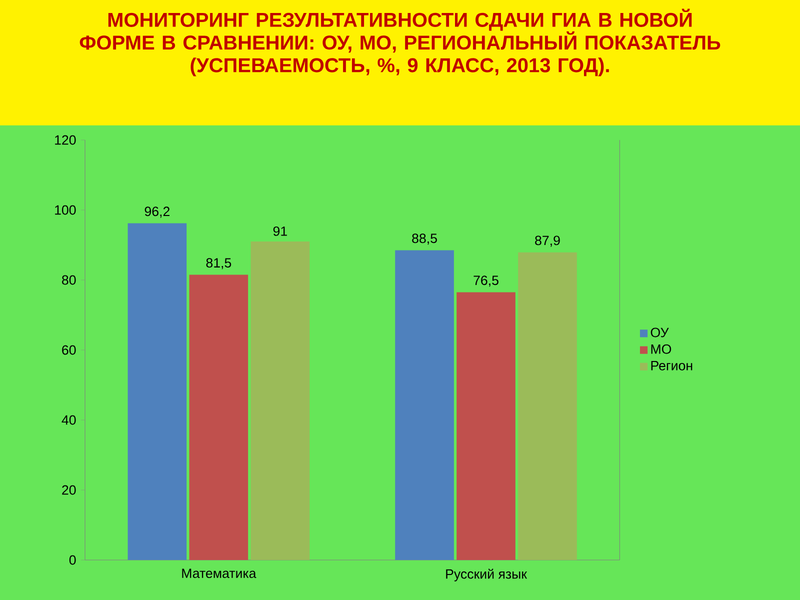  What do you see at coordinates (157, 212) in the screenshot?
I see `data-label: 96,2` at bounding box center [157, 212].